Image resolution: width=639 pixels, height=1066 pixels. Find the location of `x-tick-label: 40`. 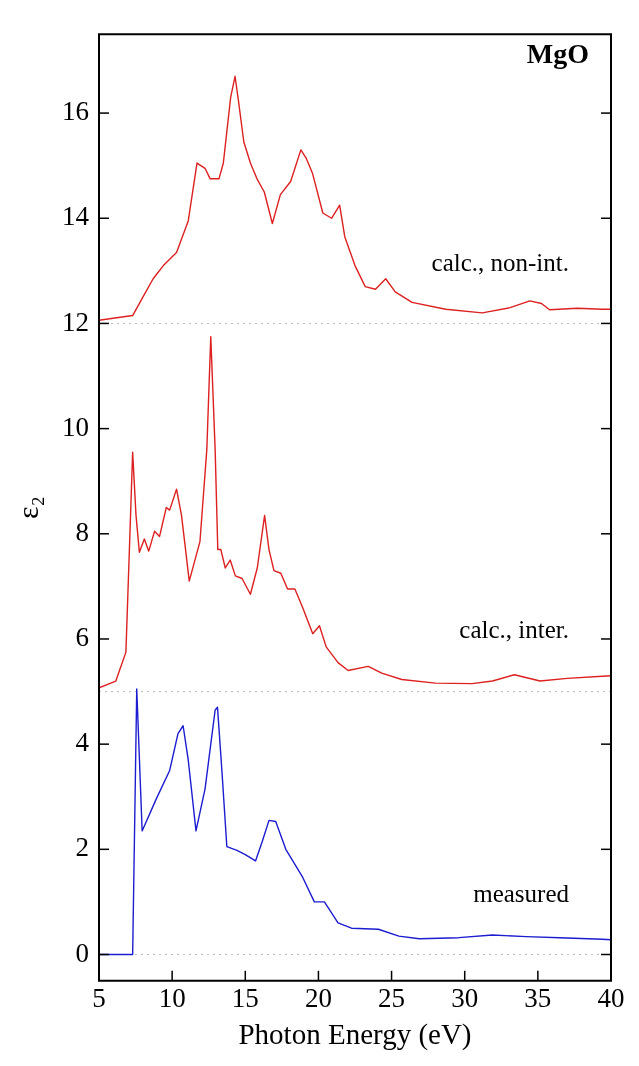

x-tick-label: 40 is located at coordinates (611, 998).